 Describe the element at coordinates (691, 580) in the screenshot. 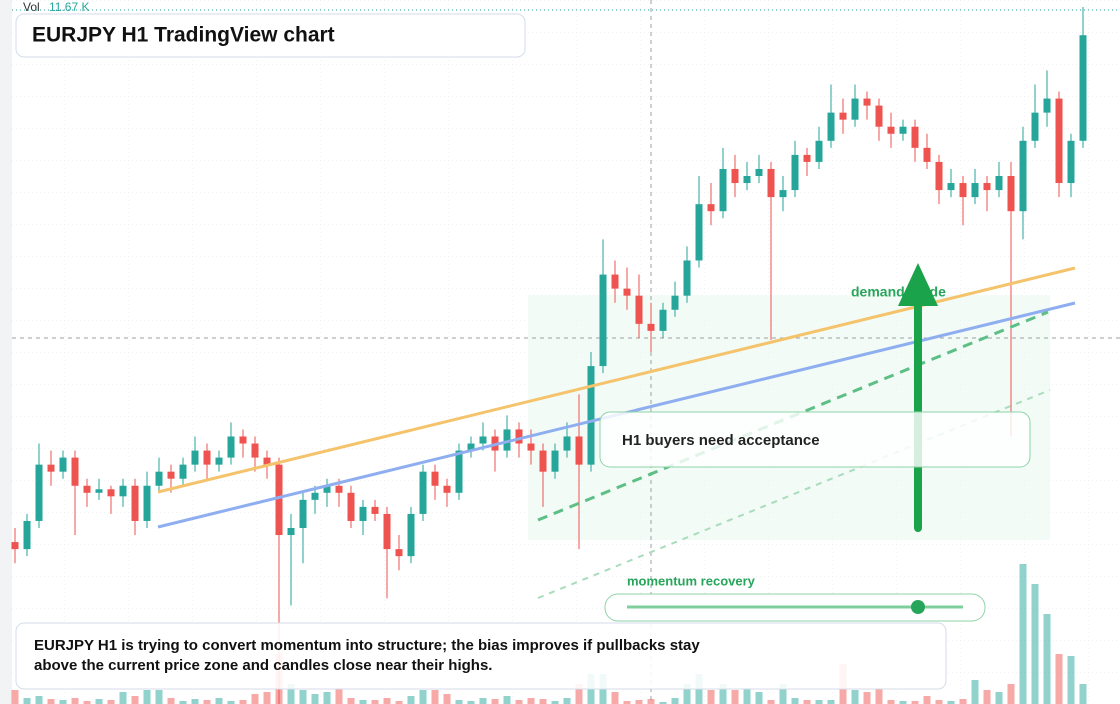

I see `slider-label: momentum recovery` at that location.